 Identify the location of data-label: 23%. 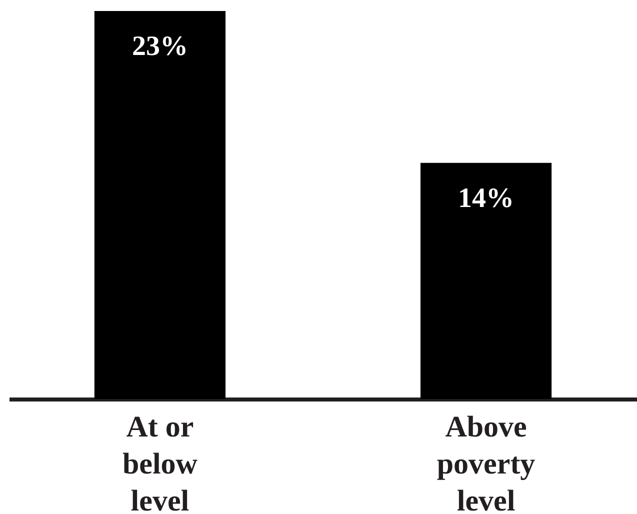
(160, 46).